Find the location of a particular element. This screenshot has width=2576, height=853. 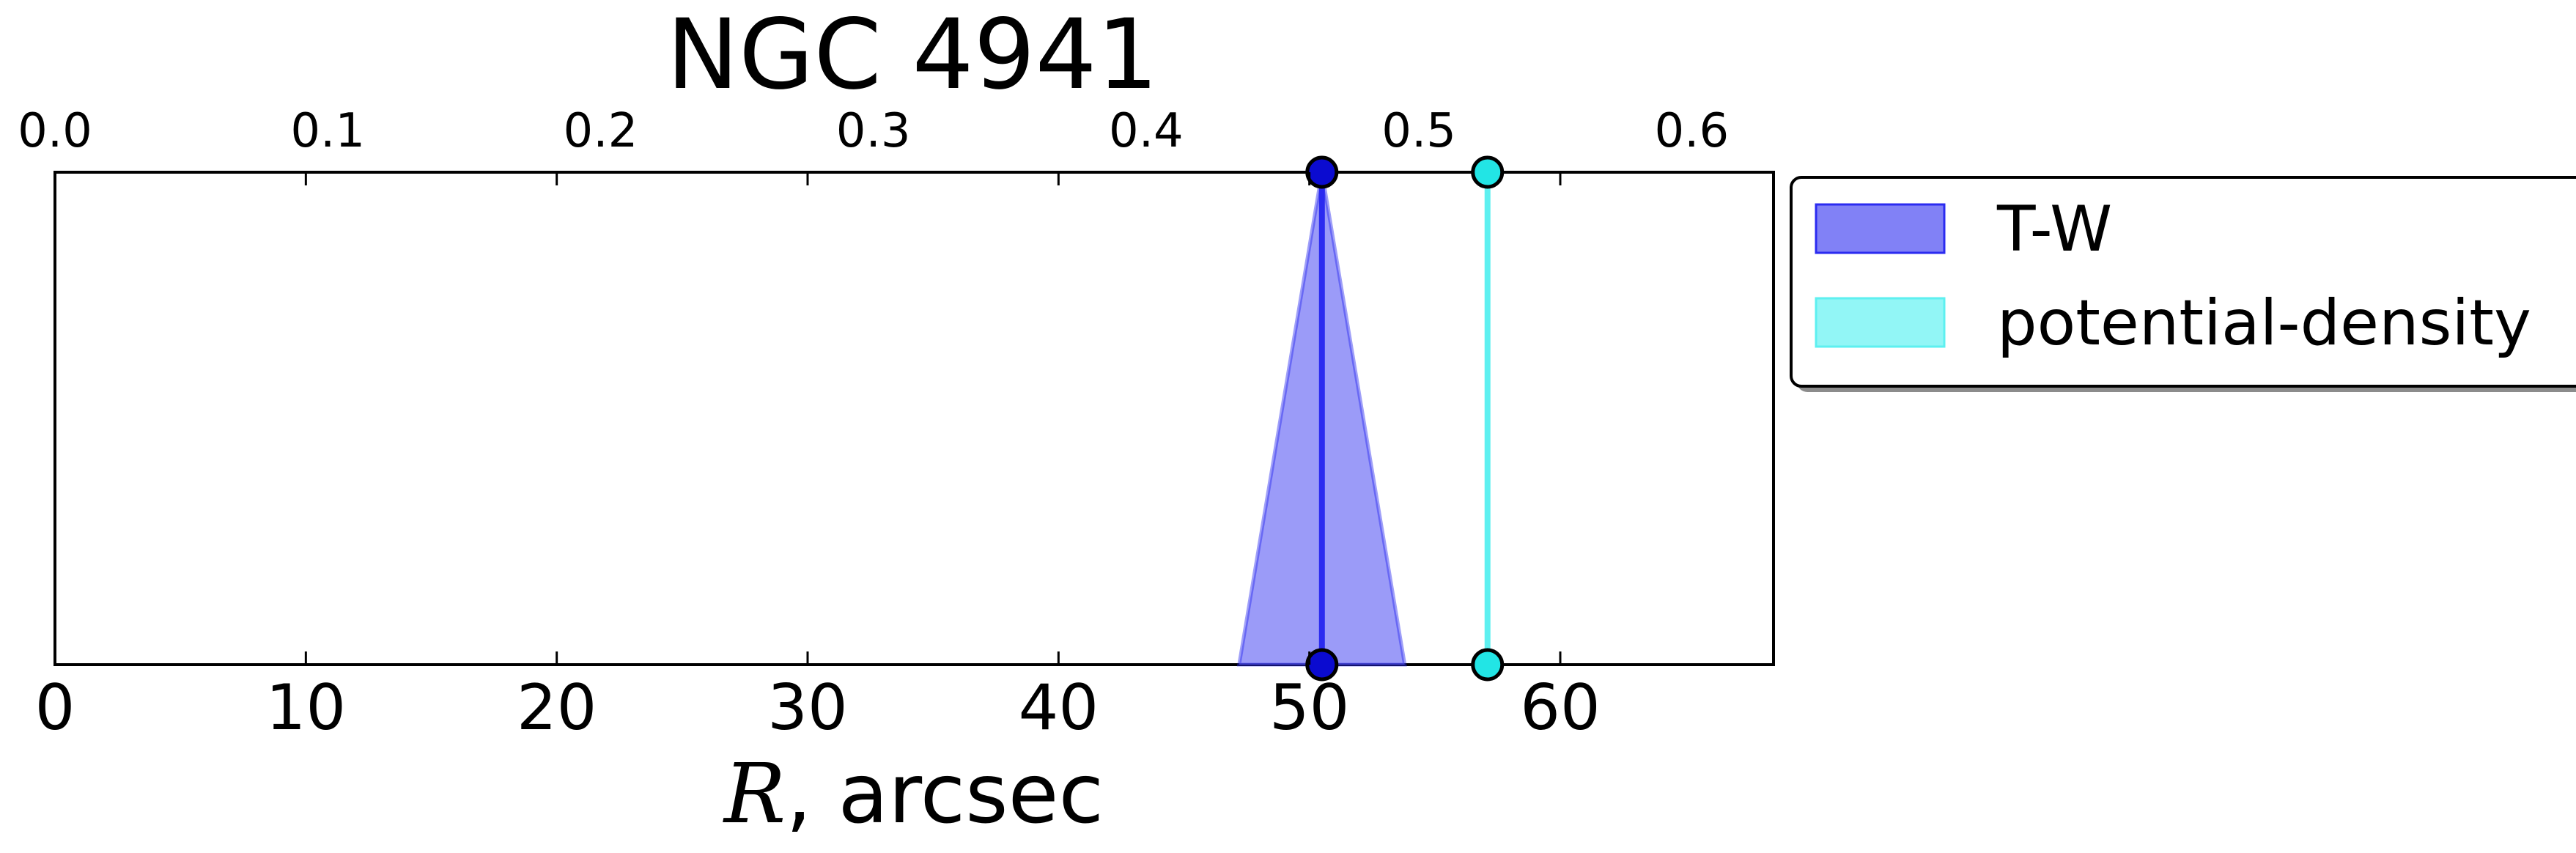

top-tick-label: 0.4 is located at coordinates (1146, 131).